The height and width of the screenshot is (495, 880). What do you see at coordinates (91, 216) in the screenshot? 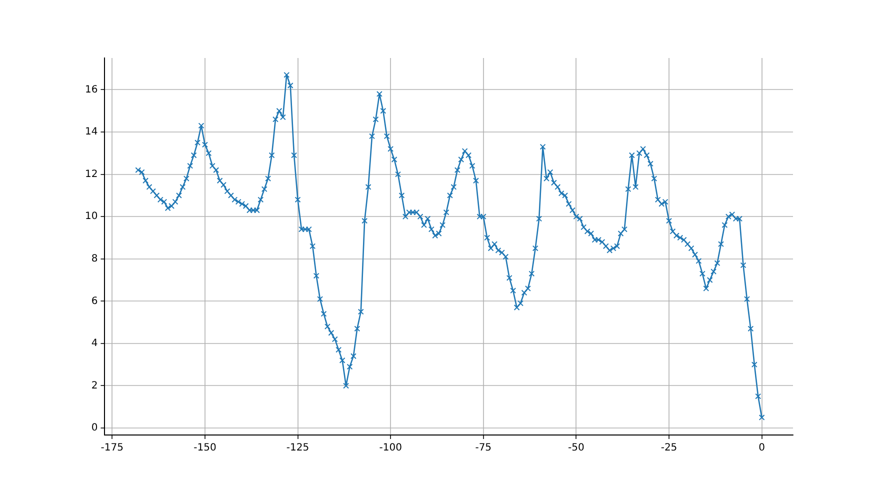
I see `y-tick-label: 10` at bounding box center [91, 216].